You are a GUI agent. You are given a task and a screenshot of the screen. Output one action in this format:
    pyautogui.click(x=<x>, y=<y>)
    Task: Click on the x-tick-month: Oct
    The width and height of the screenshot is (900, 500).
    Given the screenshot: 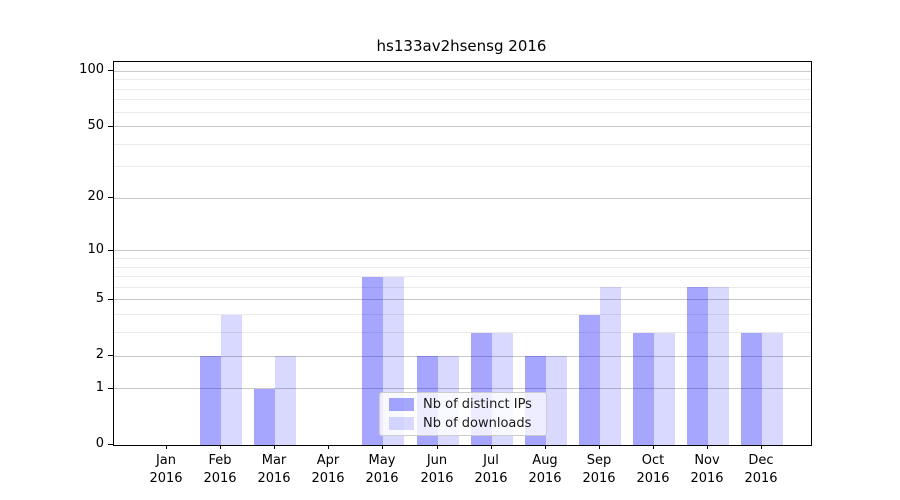 What is the action you would take?
    pyautogui.click(x=653, y=460)
    